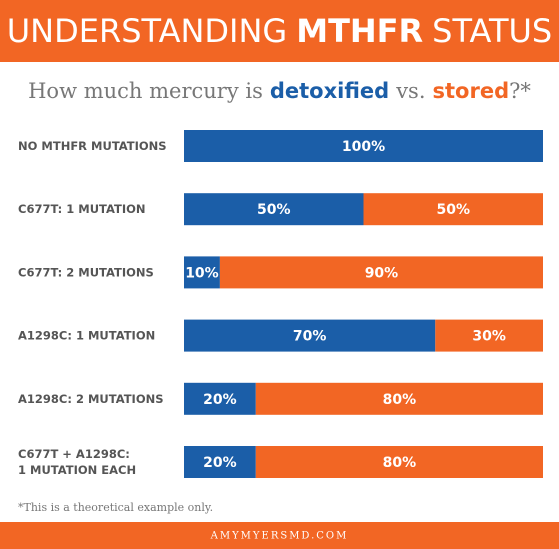 Image resolution: width=559 pixels, height=549 pixels. Describe the element at coordinates (492, 31) in the screenshot. I see `title-part: STATUS` at that location.